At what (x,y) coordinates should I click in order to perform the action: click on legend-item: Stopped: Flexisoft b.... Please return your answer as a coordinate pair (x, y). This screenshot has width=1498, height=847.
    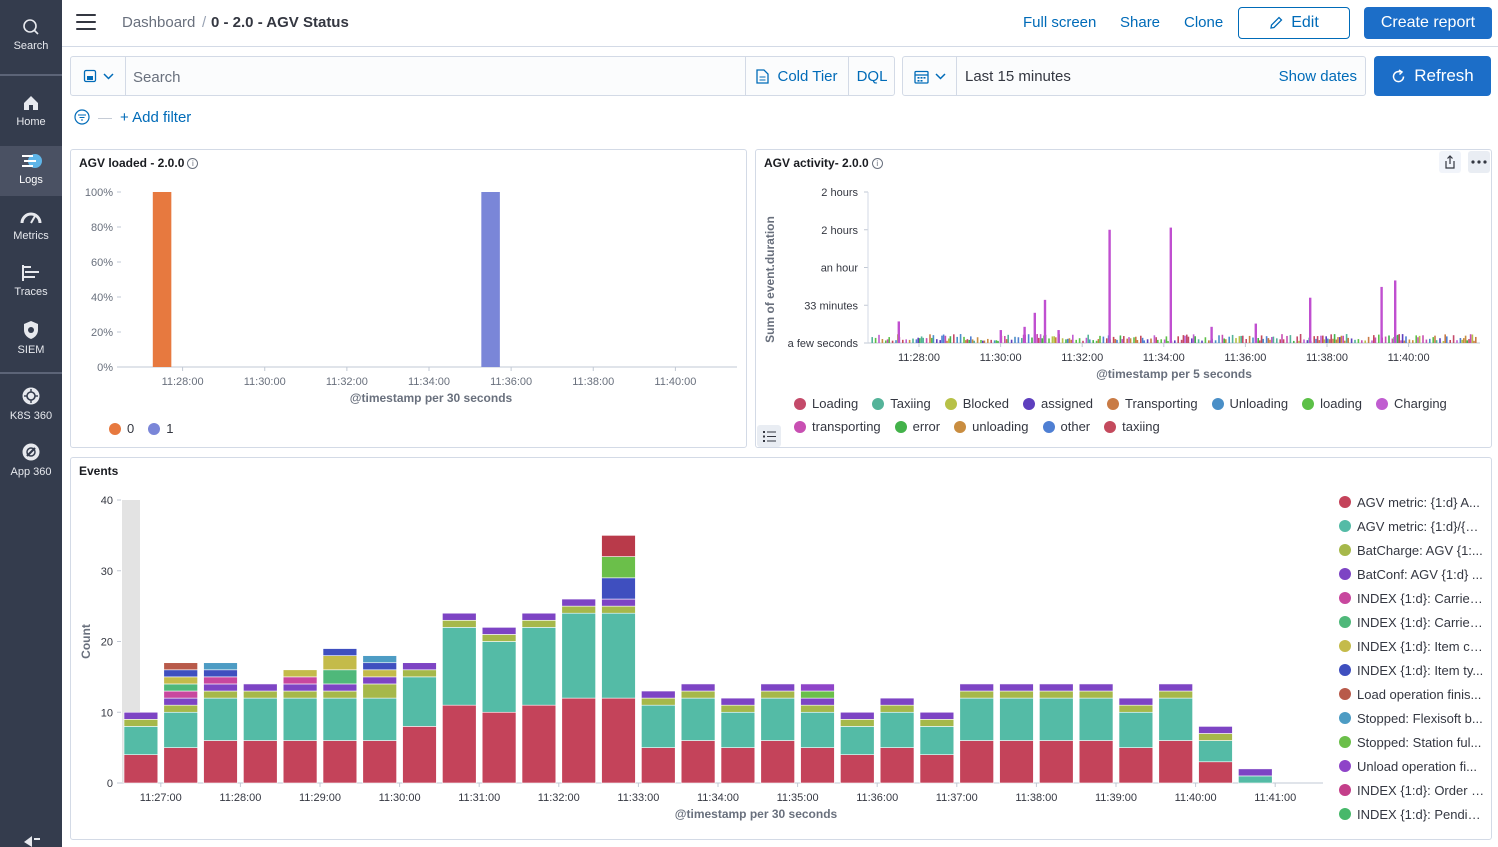
    Looking at the image, I should click on (1414, 718).